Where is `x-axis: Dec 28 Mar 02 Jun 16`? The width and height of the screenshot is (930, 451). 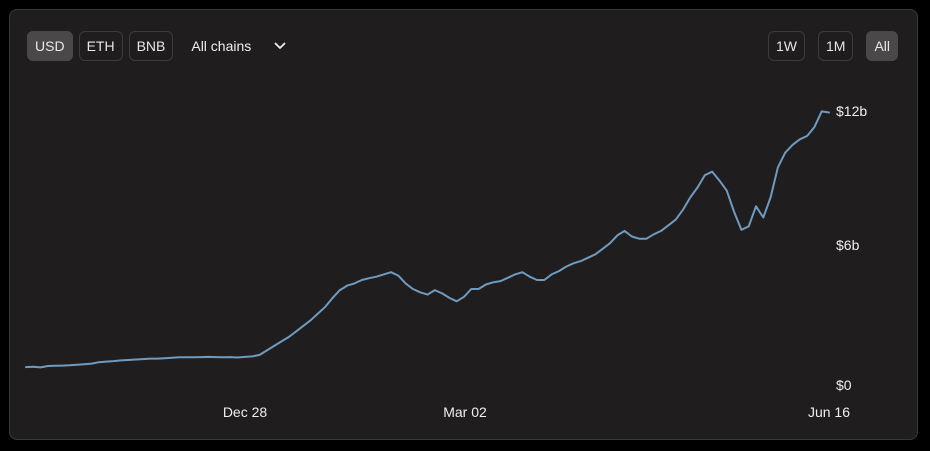 x-axis: Dec 28 Mar 02 Jun 16 is located at coordinates (536, 412).